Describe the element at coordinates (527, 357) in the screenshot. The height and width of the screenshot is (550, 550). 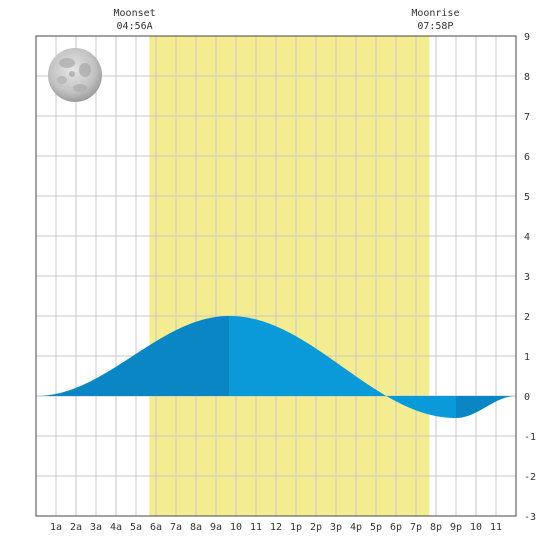
I see `y-tick-label: 1` at that location.